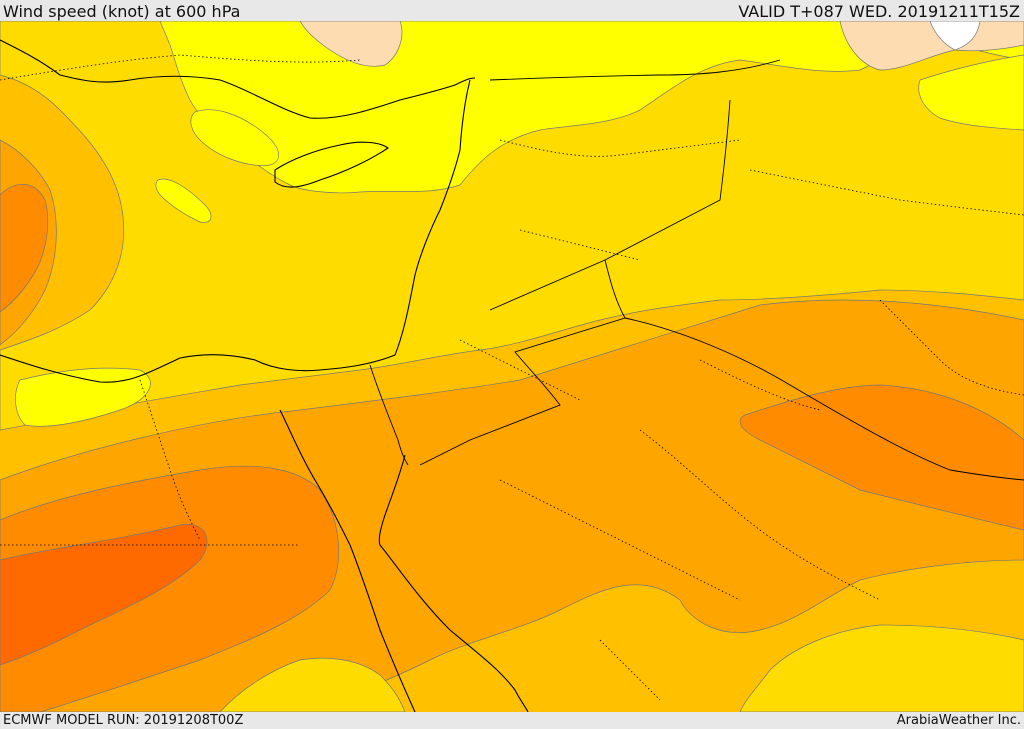 The width and height of the screenshot is (1024, 729). I want to click on map-title: Wind speed (knot) at 600 hPa, so click(122, 11).